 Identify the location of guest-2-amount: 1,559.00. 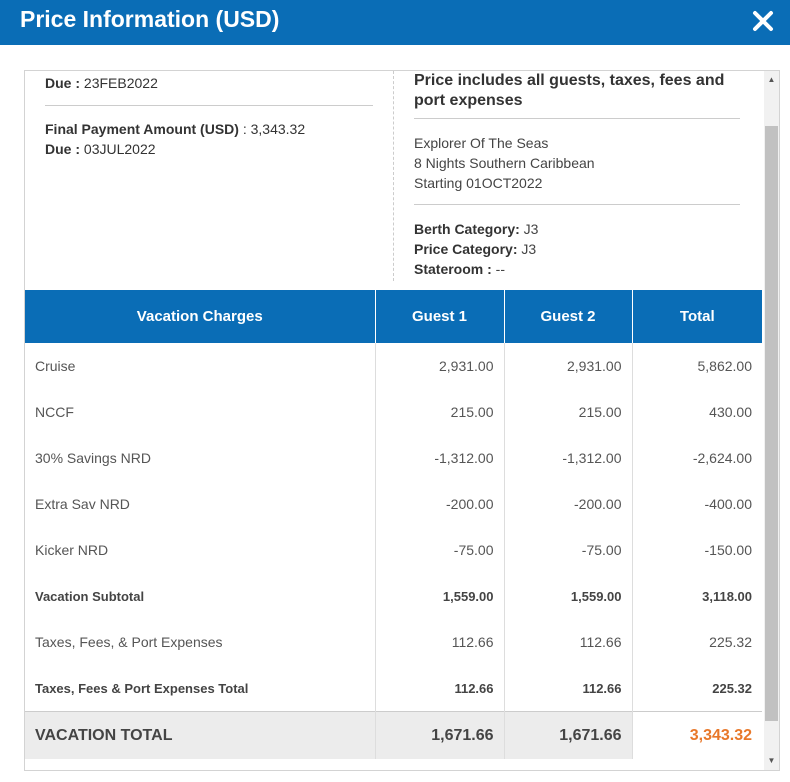
(568, 596).